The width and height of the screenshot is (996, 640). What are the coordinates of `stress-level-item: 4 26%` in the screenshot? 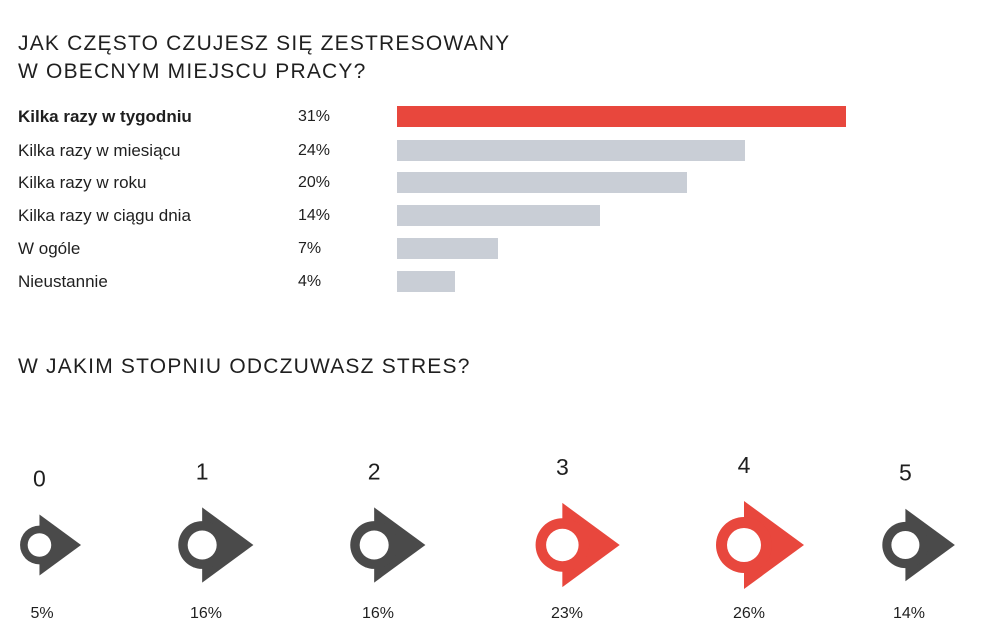 It's located at (760, 537).